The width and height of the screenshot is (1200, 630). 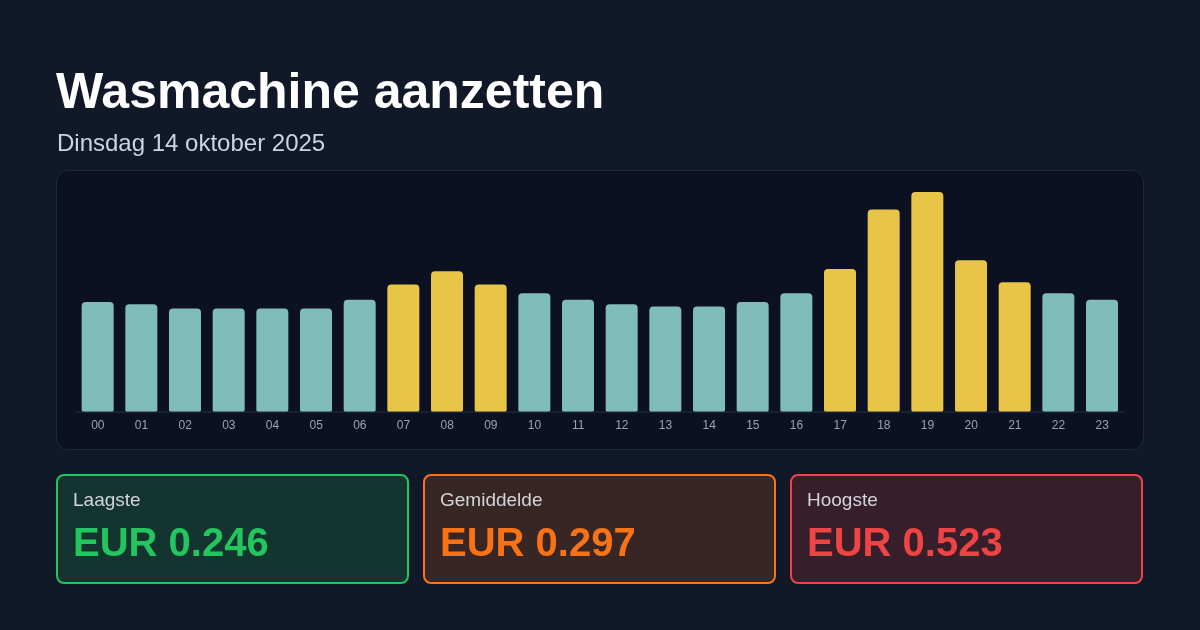 I want to click on text: EUR 0.246, so click(x=171, y=542).